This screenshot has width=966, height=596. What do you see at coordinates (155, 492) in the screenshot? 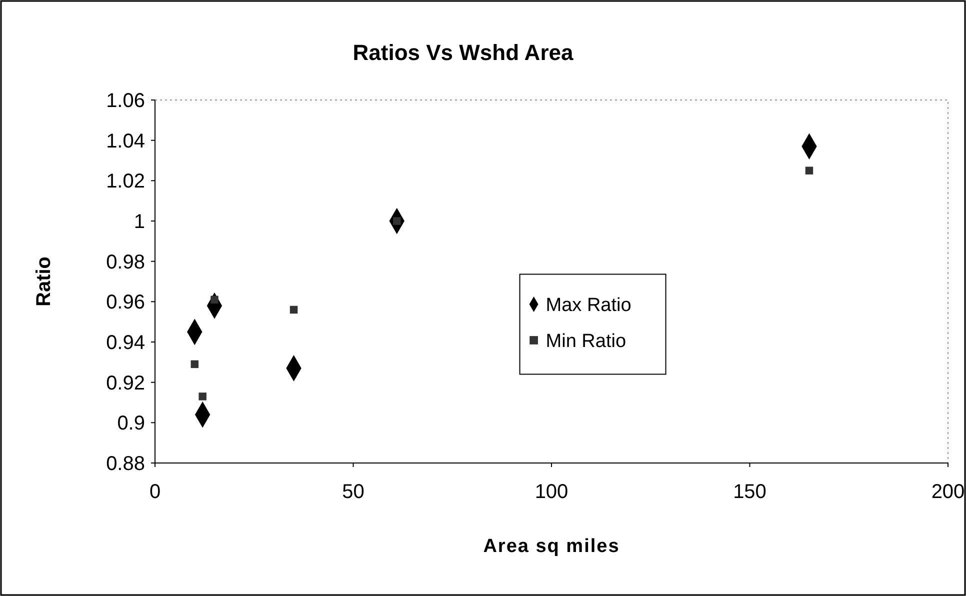
I see `x-tick-label: 0` at bounding box center [155, 492].